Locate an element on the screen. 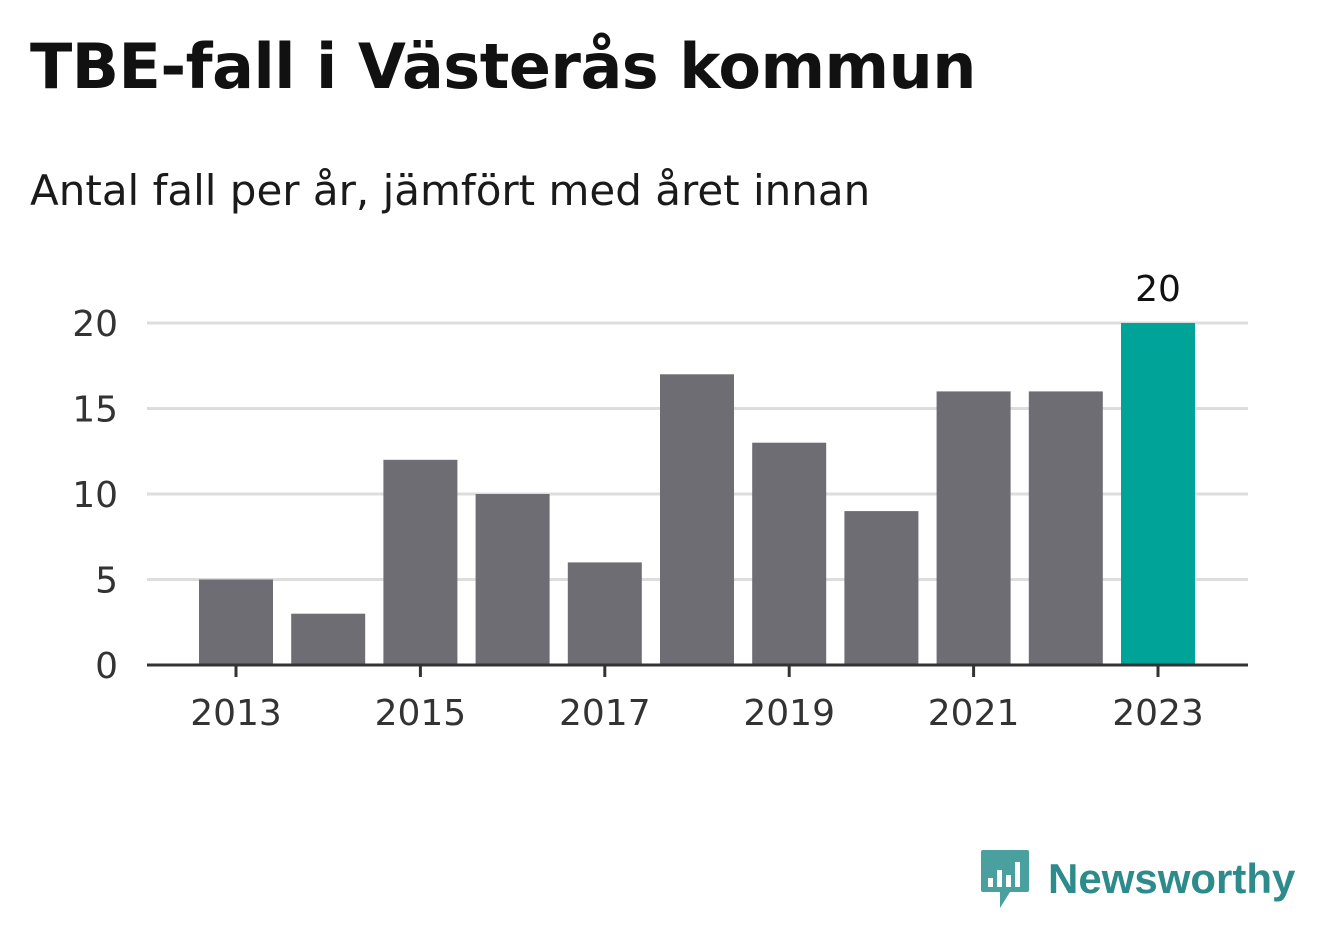 The height and width of the screenshot is (939, 1322). x-tick-label: 2023 is located at coordinates (1158, 713).